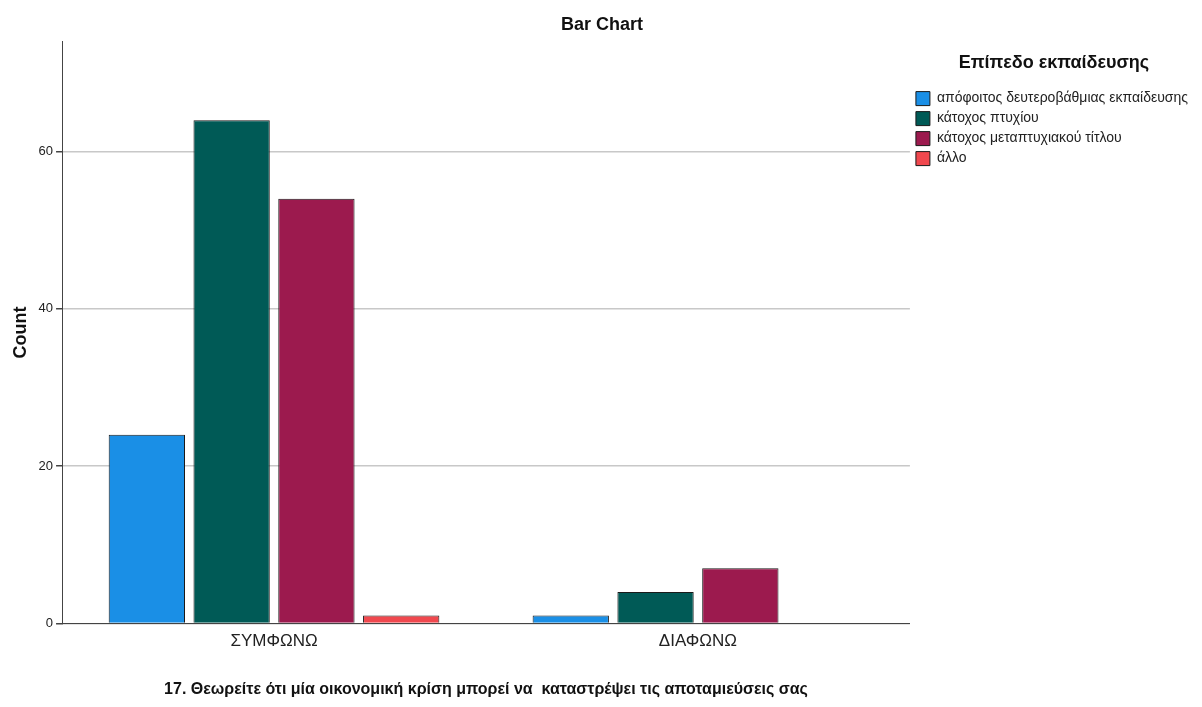  What do you see at coordinates (698, 641) in the screenshot?
I see `x-tick-label: ΔΙΑΦΩΝΩ` at bounding box center [698, 641].